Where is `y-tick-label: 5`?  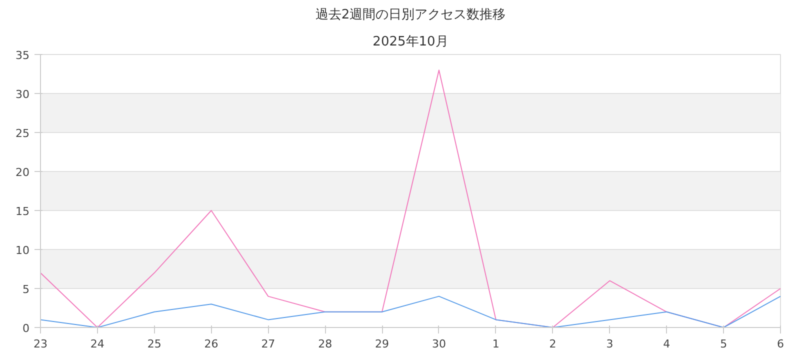 y-tick-label: 5 is located at coordinates (26, 289).